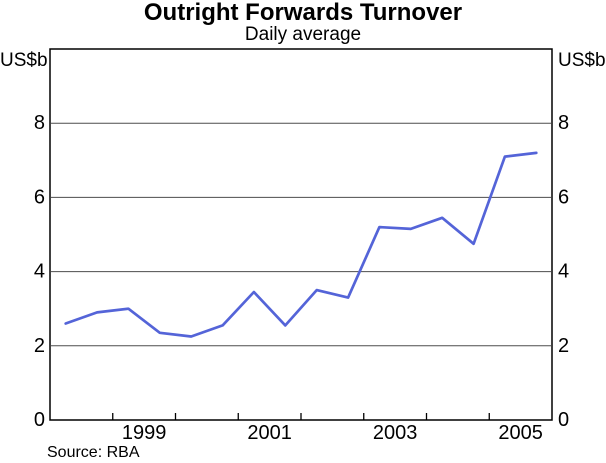  I want to click on chart-subtitle: Daily average, so click(303, 34).